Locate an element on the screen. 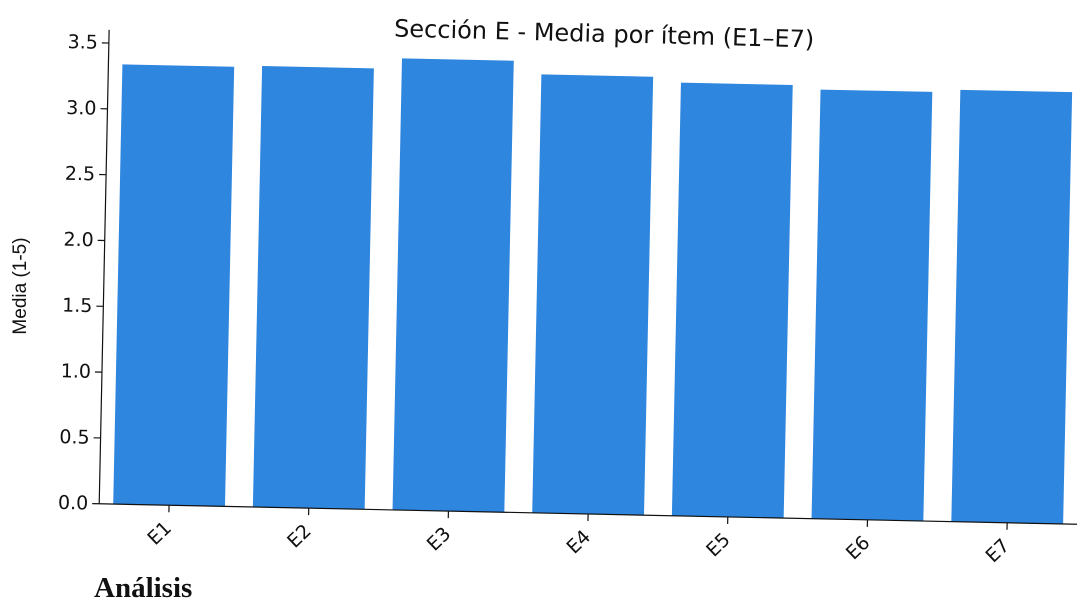 Image resolution: width=1087 pixels, height=607 pixels. section-heading: Análisis is located at coordinates (143, 588).